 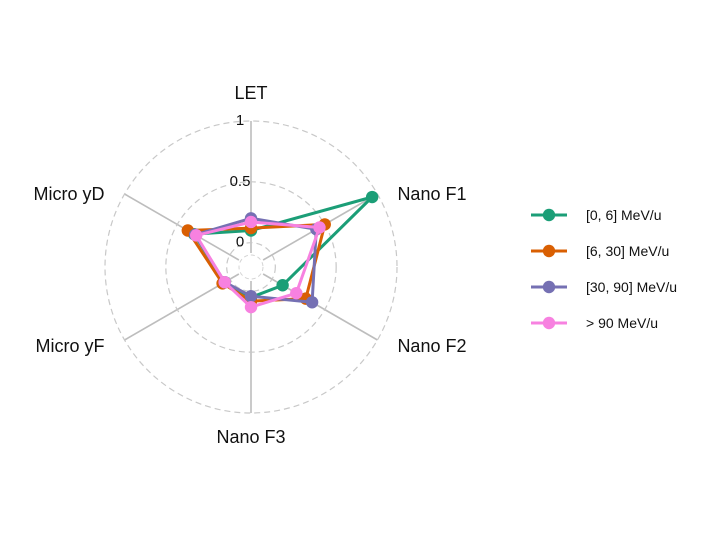 What do you see at coordinates (240, 120) in the screenshot?
I see `tick-label-1: 1` at bounding box center [240, 120].